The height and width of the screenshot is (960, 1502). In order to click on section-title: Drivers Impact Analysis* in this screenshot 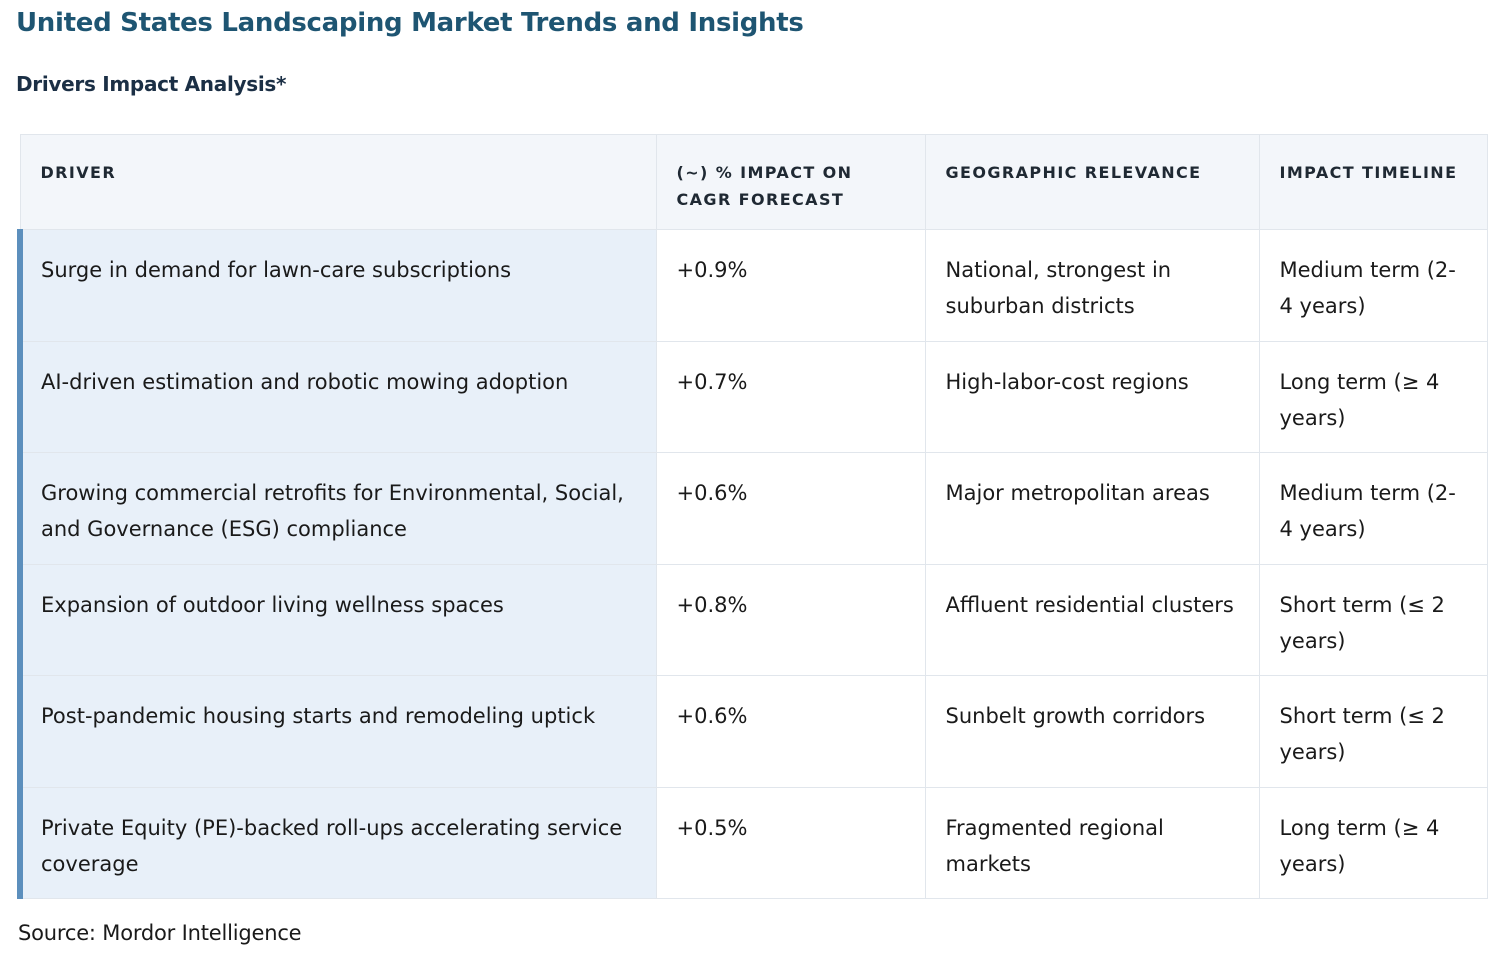, I will do `click(151, 84)`.